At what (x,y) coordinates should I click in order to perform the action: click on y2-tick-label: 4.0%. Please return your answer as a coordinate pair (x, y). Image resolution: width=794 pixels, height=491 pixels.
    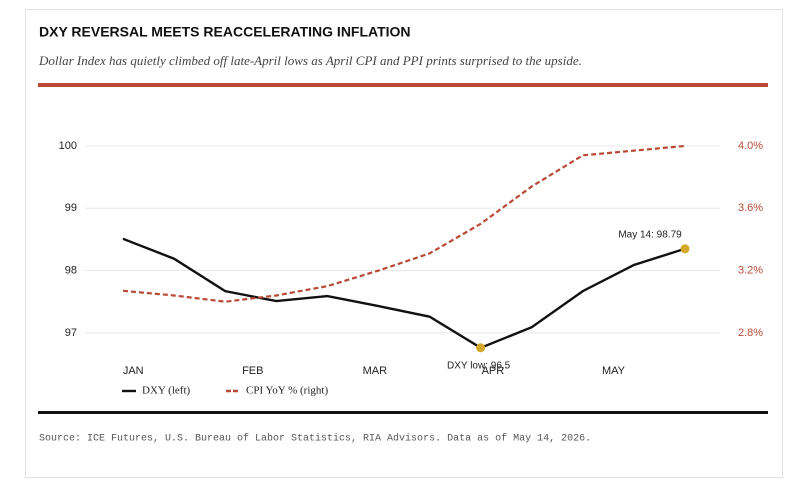
    Looking at the image, I should click on (750, 146).